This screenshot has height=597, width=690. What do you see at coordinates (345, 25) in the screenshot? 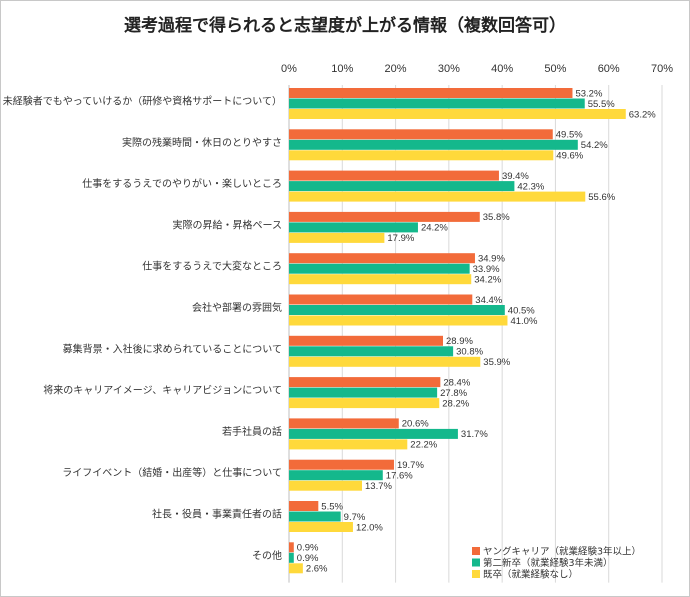
I see `chart-title: 選考過程で得られると志望度が上がる情報（複数回答可）` at bounding box center [345, 25].